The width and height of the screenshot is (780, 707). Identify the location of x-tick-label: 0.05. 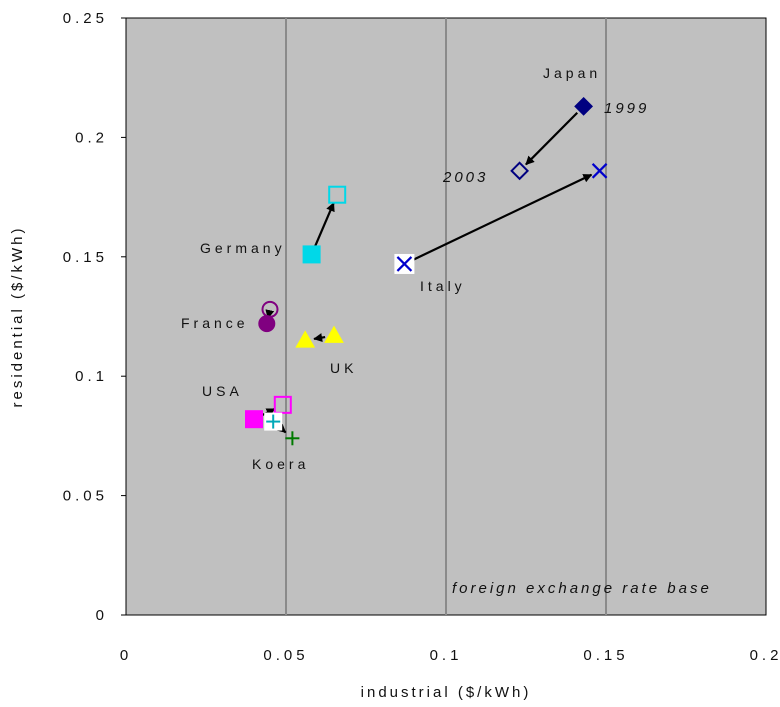
(285, 655).